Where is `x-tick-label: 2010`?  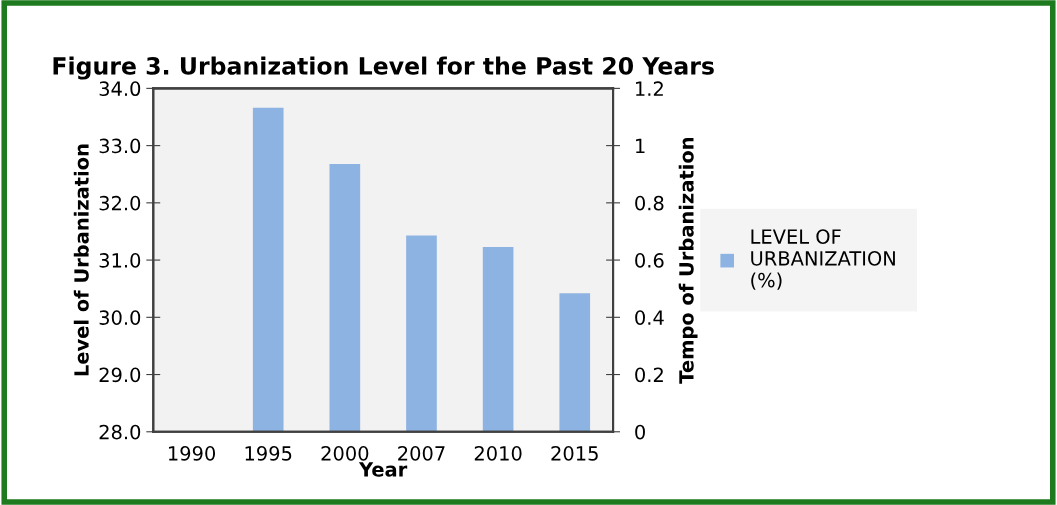
x-tick-label: 2010 is located at coordinates (498, 453).